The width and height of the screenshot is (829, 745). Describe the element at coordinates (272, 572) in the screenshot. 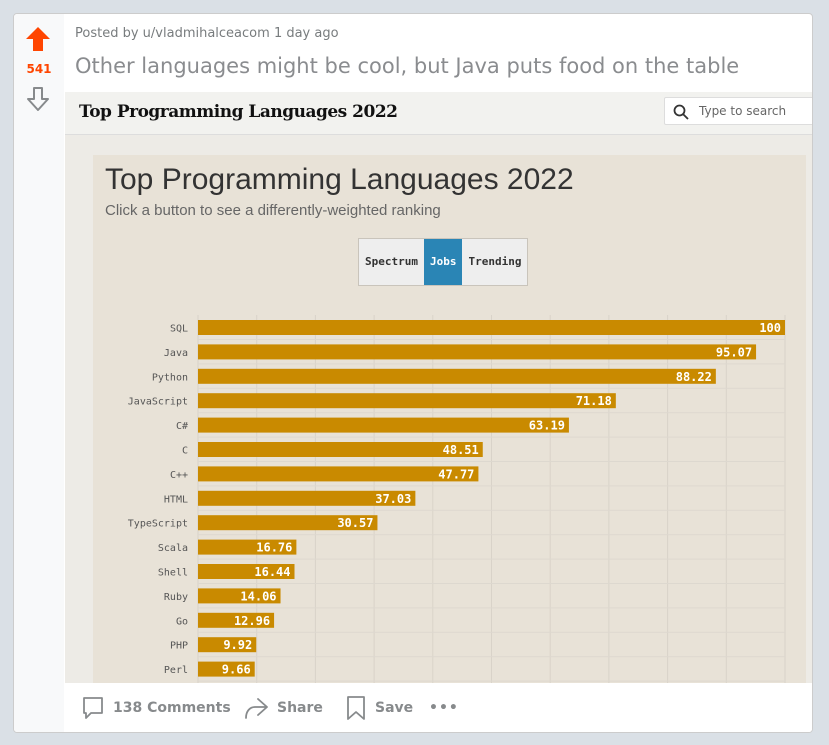

I see `value-label: 16.44` at that location.